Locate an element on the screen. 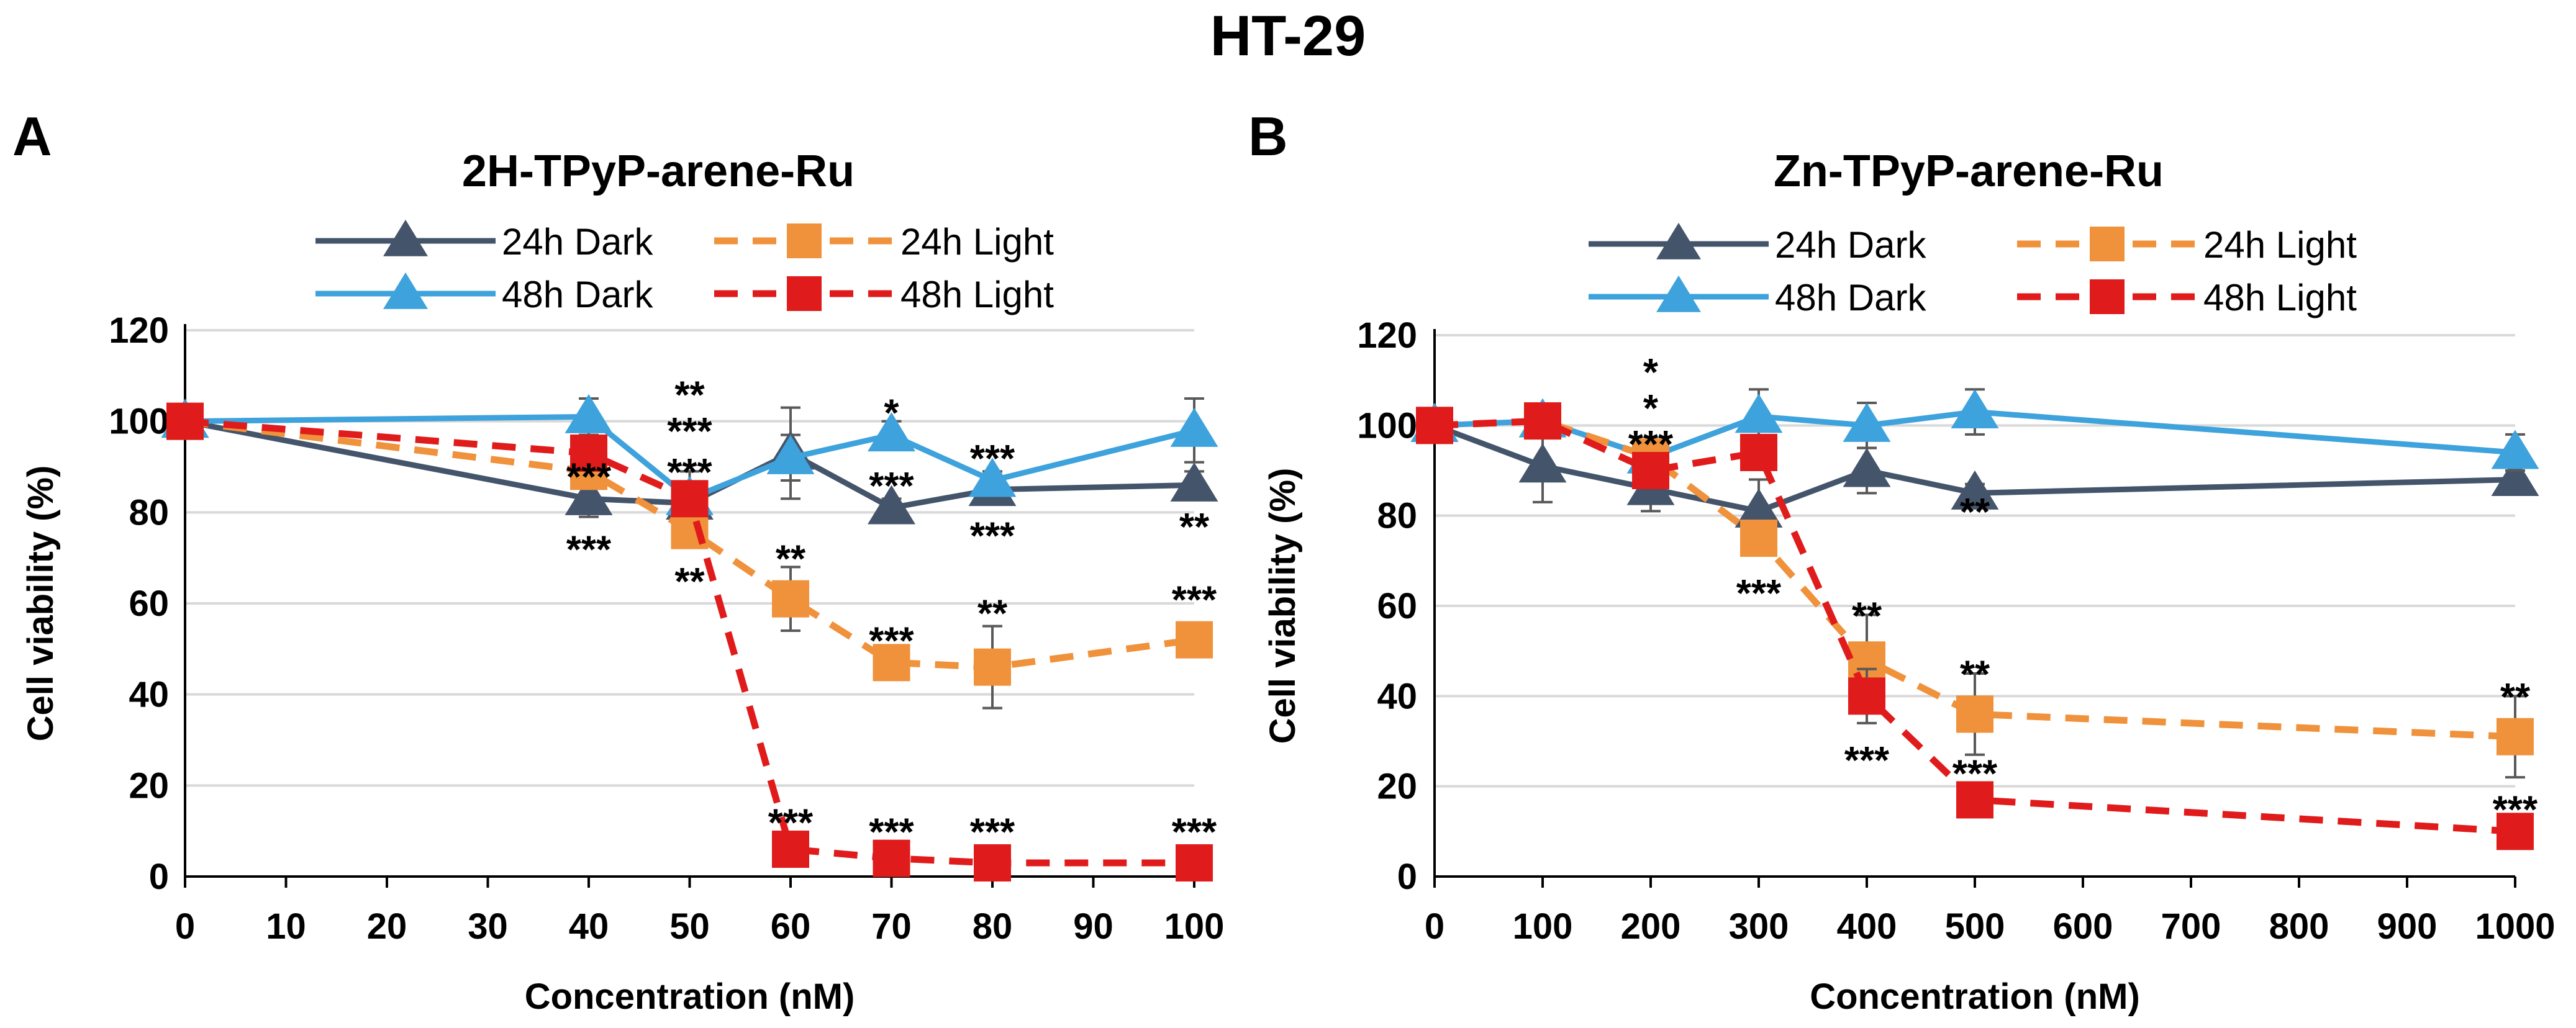 The height and width of the screenshot is (1028, 2576). x-tick-label: 100 is located at coordinates (1194, 926).